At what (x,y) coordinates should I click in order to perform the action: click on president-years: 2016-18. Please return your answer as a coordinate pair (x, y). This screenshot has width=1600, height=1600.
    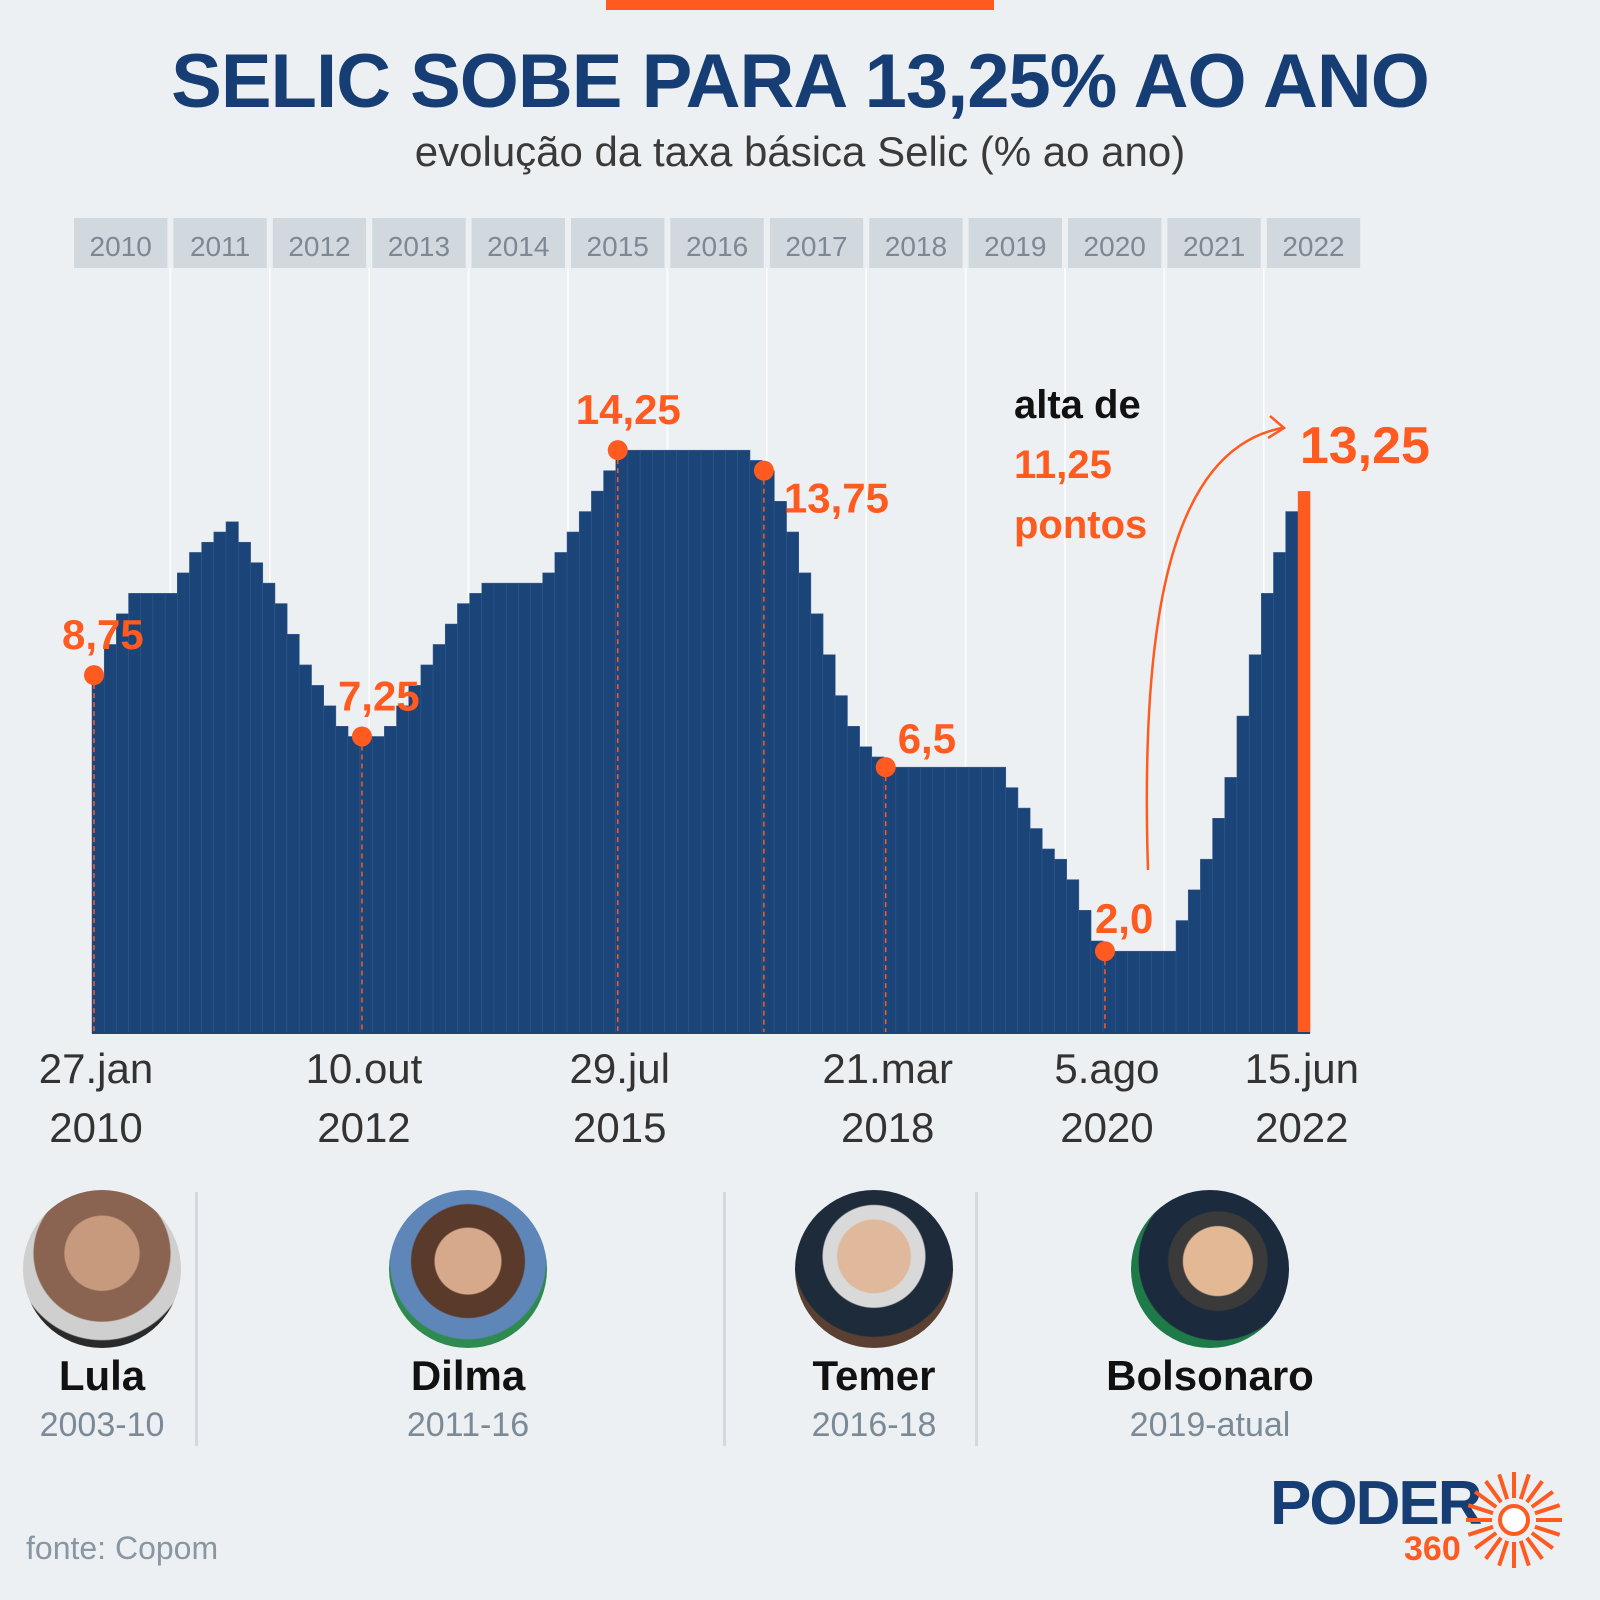
    Looking at the image, I should click on (874, 1425).